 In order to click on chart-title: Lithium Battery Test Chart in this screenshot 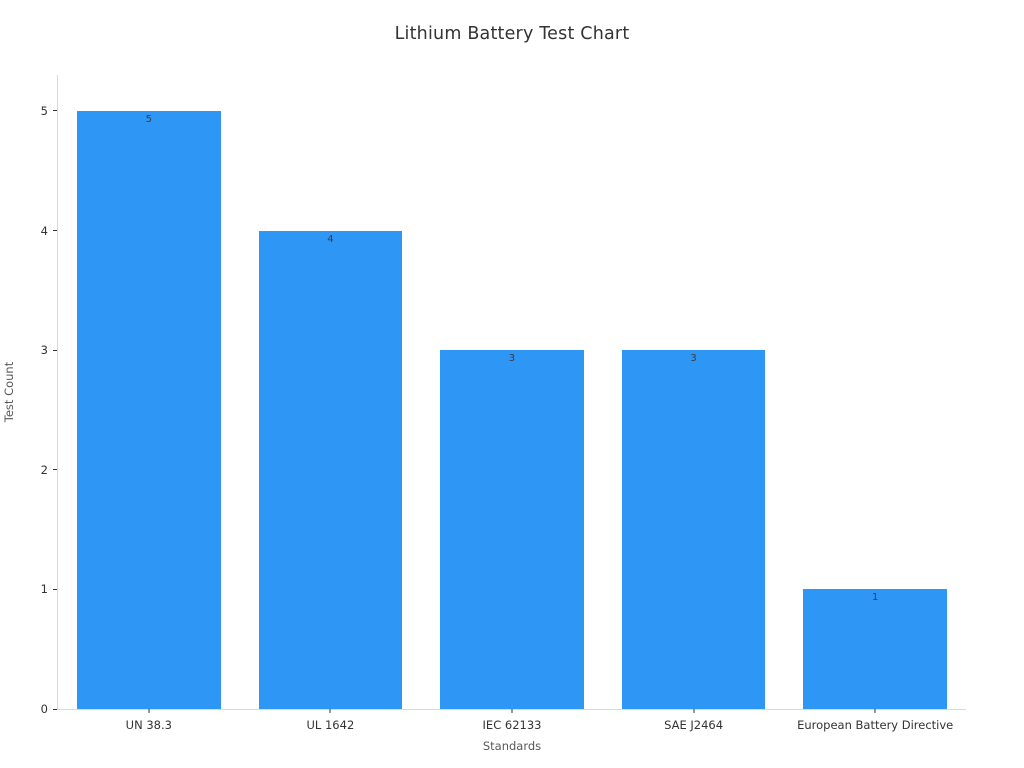, I will do `click(512, 34)`.